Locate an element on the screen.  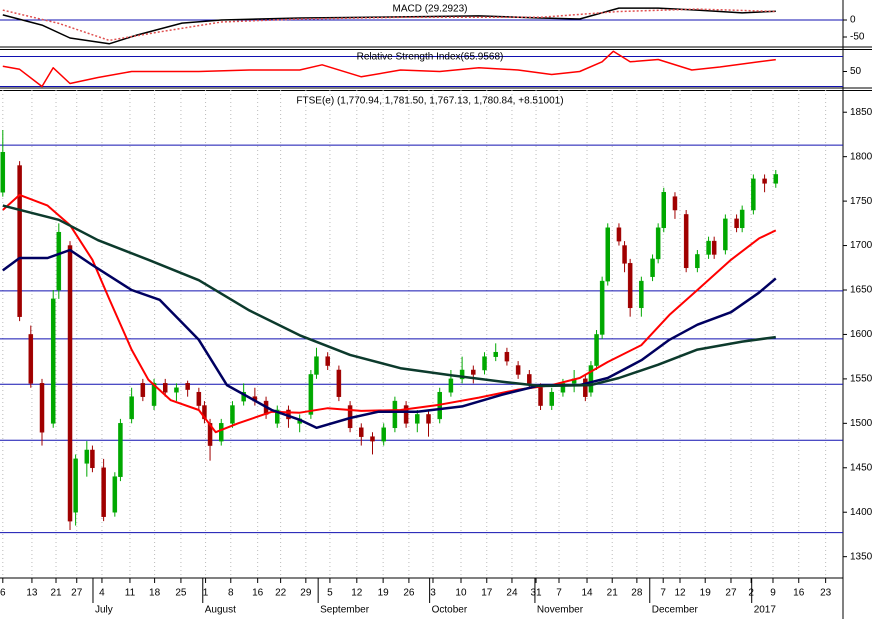
y-tick-label: 50 is located at coordinates (856, 71).